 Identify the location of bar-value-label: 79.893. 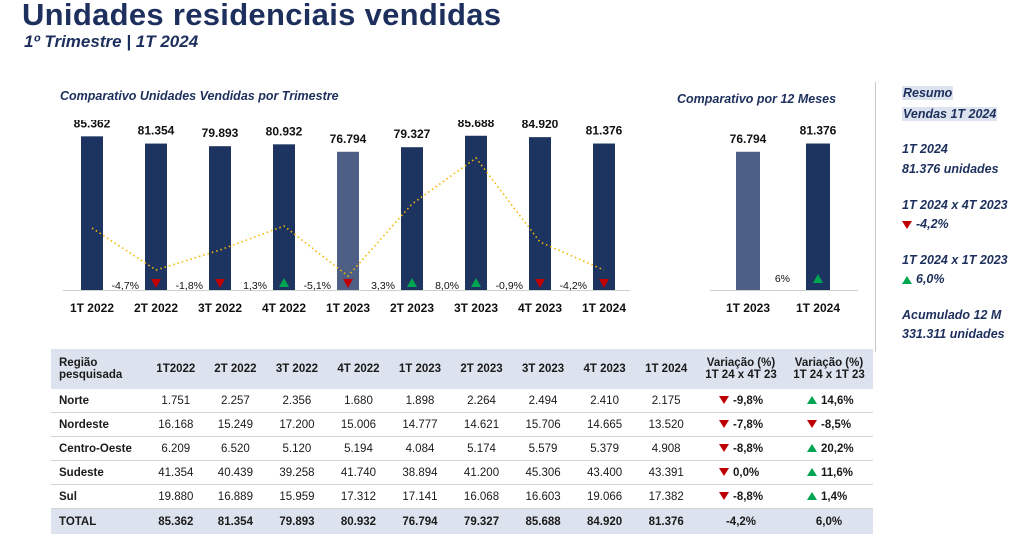
(220, 133).